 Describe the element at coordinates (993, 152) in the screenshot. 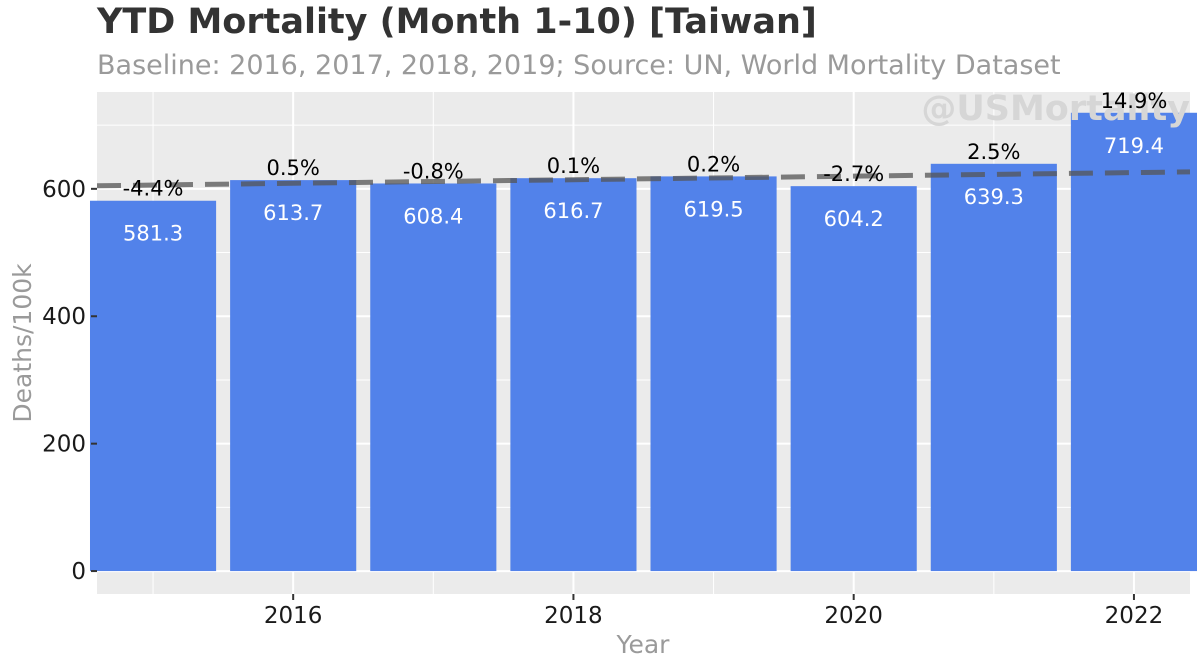

I see `pct-change-label: 2.5%` at that location.